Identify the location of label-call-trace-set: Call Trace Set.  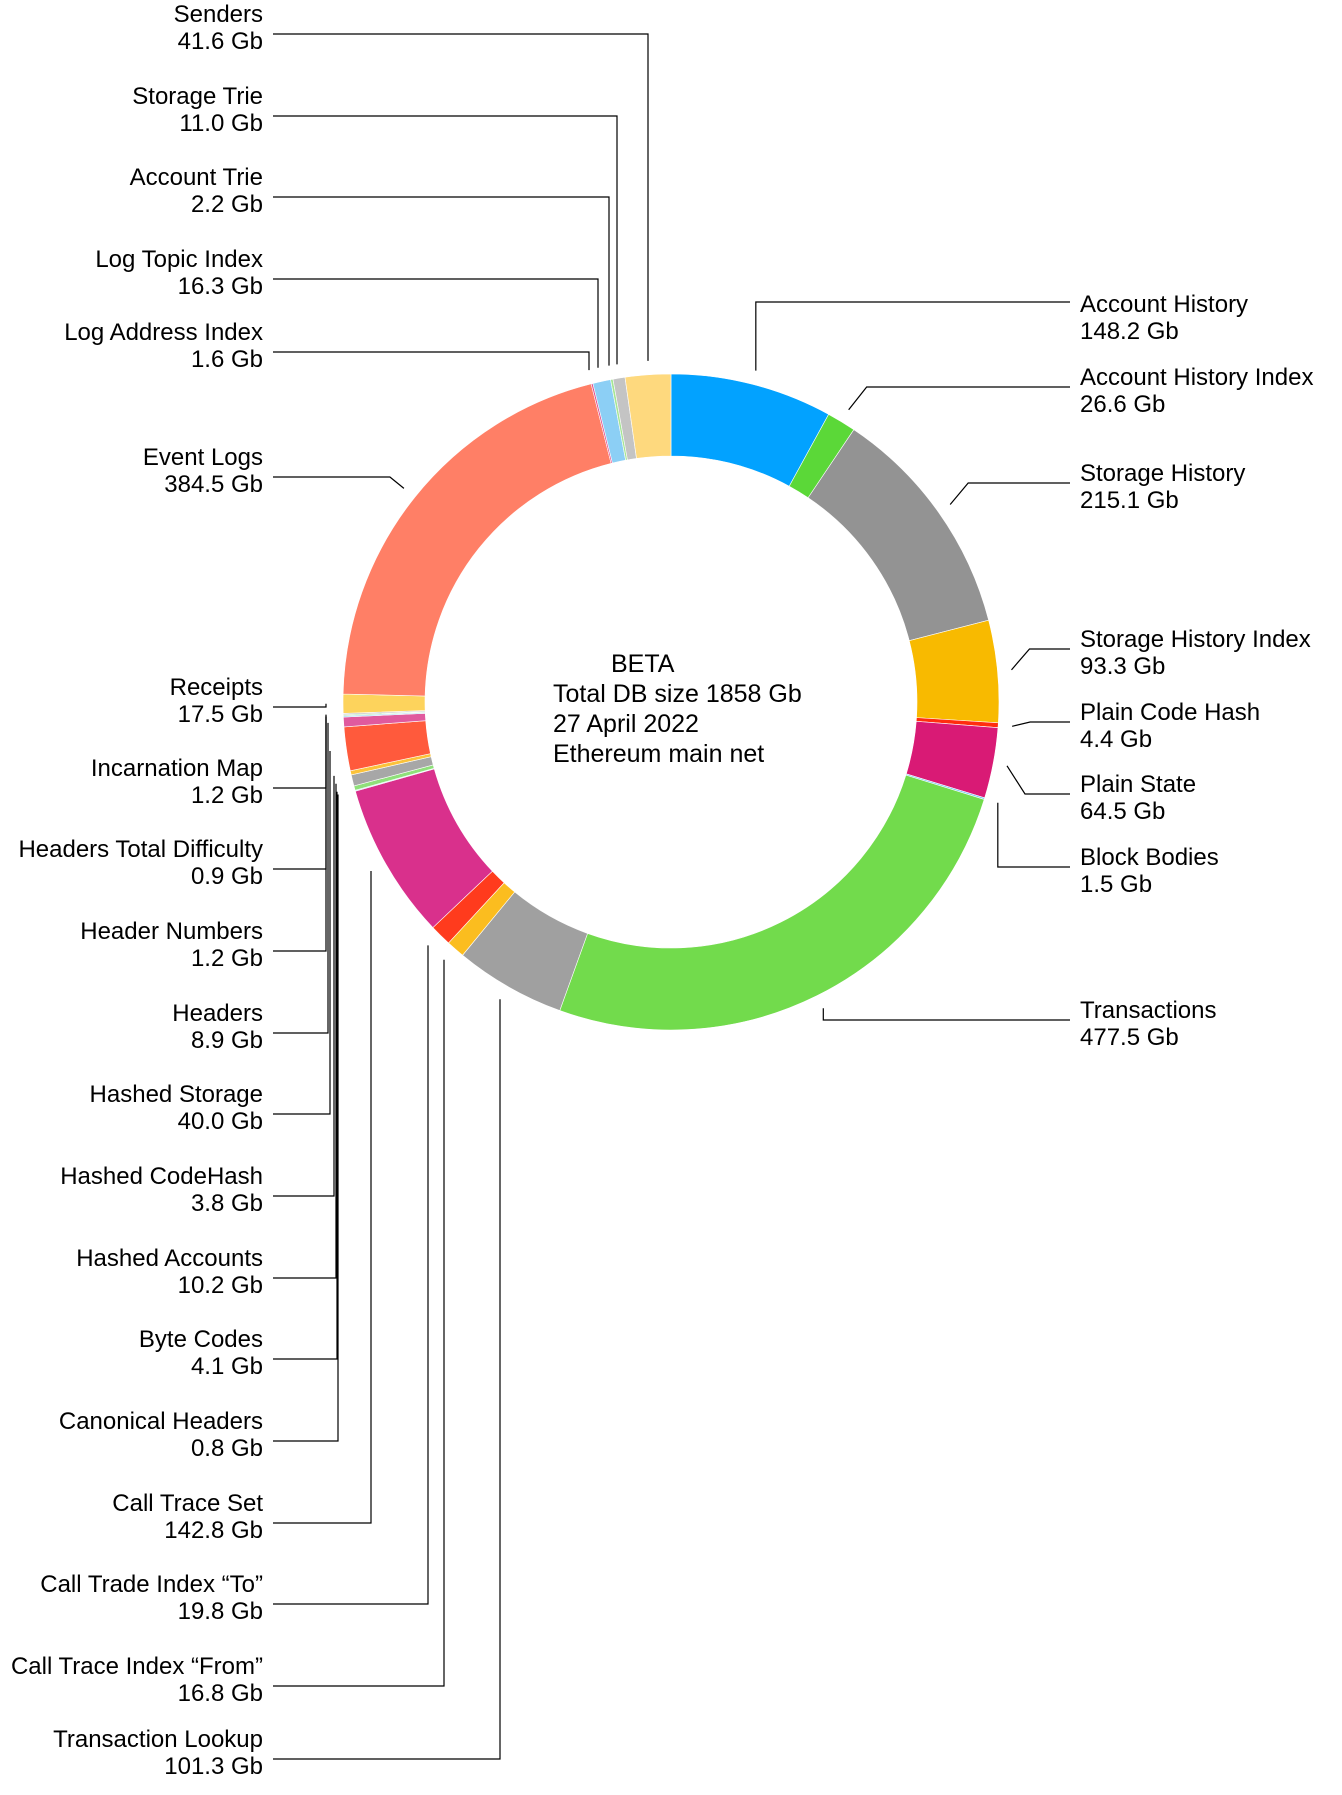
(187, 1503).